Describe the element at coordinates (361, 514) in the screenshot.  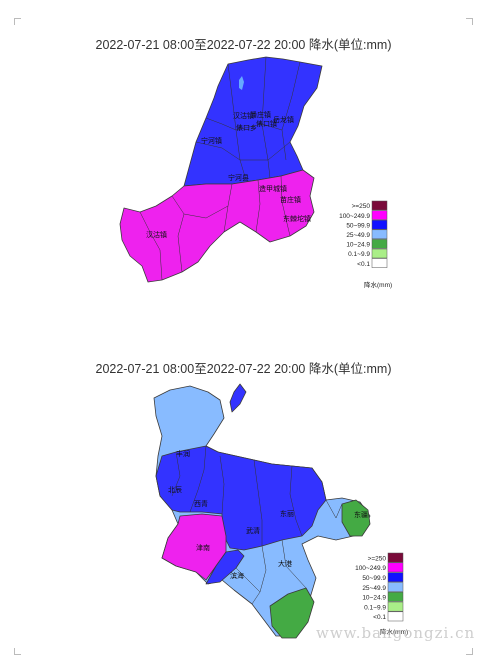
I see `town-label: 东疆` at that location.